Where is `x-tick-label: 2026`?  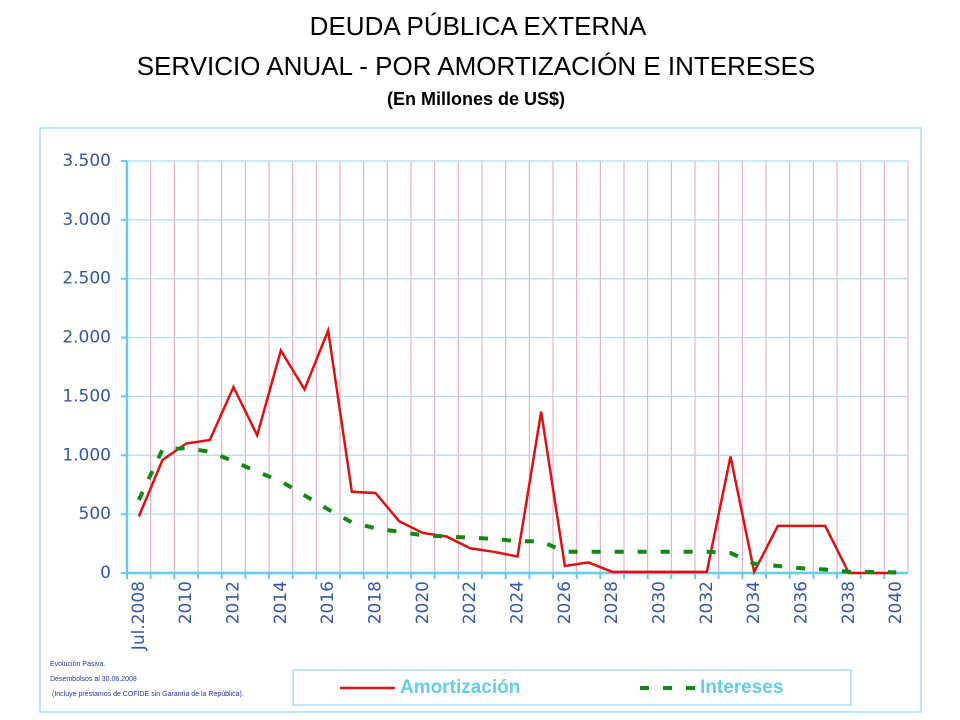 x-tick-label: 2026 is located at coordinates (565, 602).